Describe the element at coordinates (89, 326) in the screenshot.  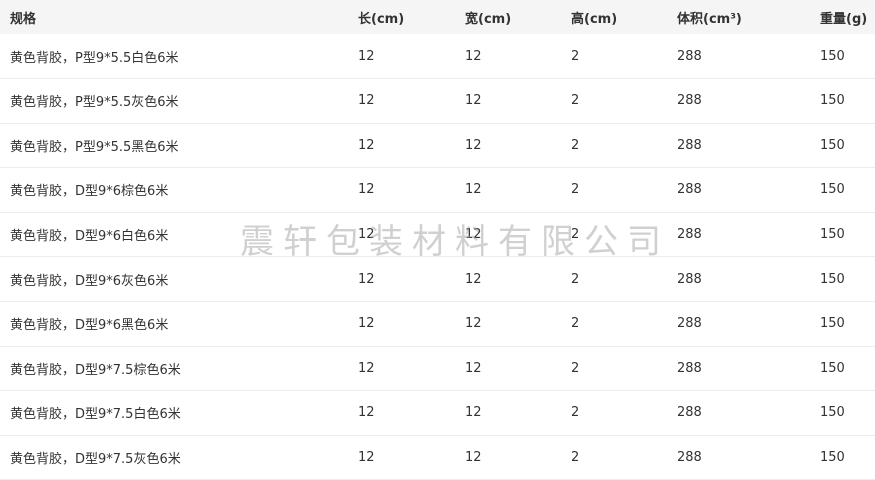
I see `cell-spec: 黄色背胶，D型9*6黑色6米` at that location.